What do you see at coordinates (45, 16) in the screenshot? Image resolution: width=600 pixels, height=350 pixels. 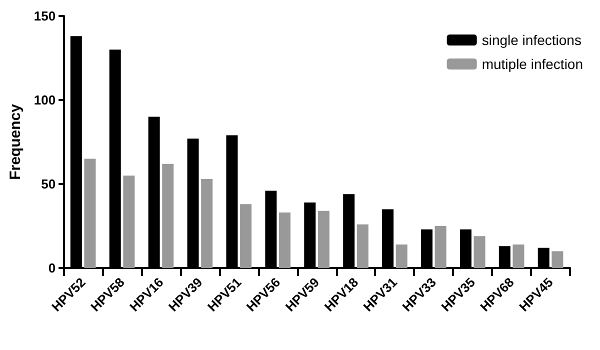 I see `y-tick-label: 150` at bounding box center [45, 16].